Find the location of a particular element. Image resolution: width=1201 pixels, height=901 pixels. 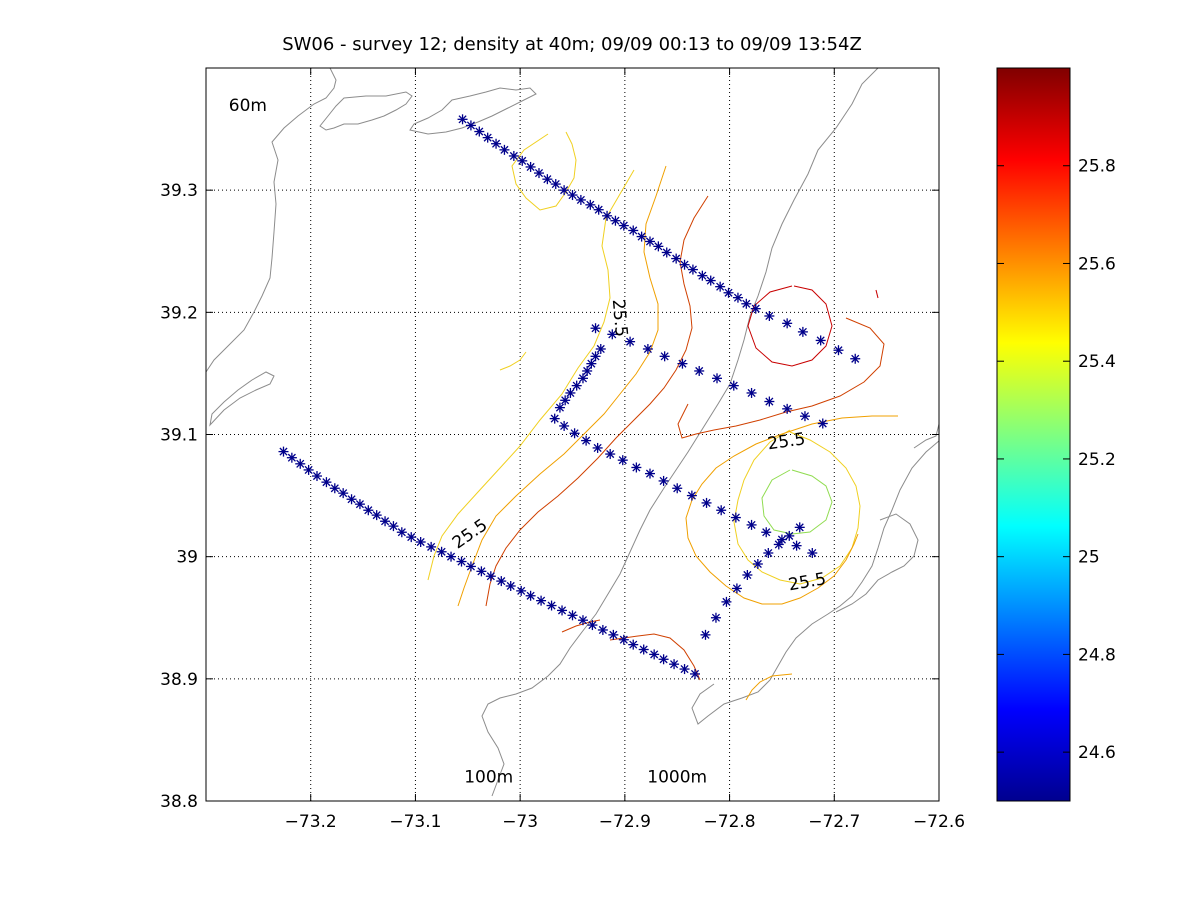

y-tick-label: 38.8 is located at coordinates (179, 802).